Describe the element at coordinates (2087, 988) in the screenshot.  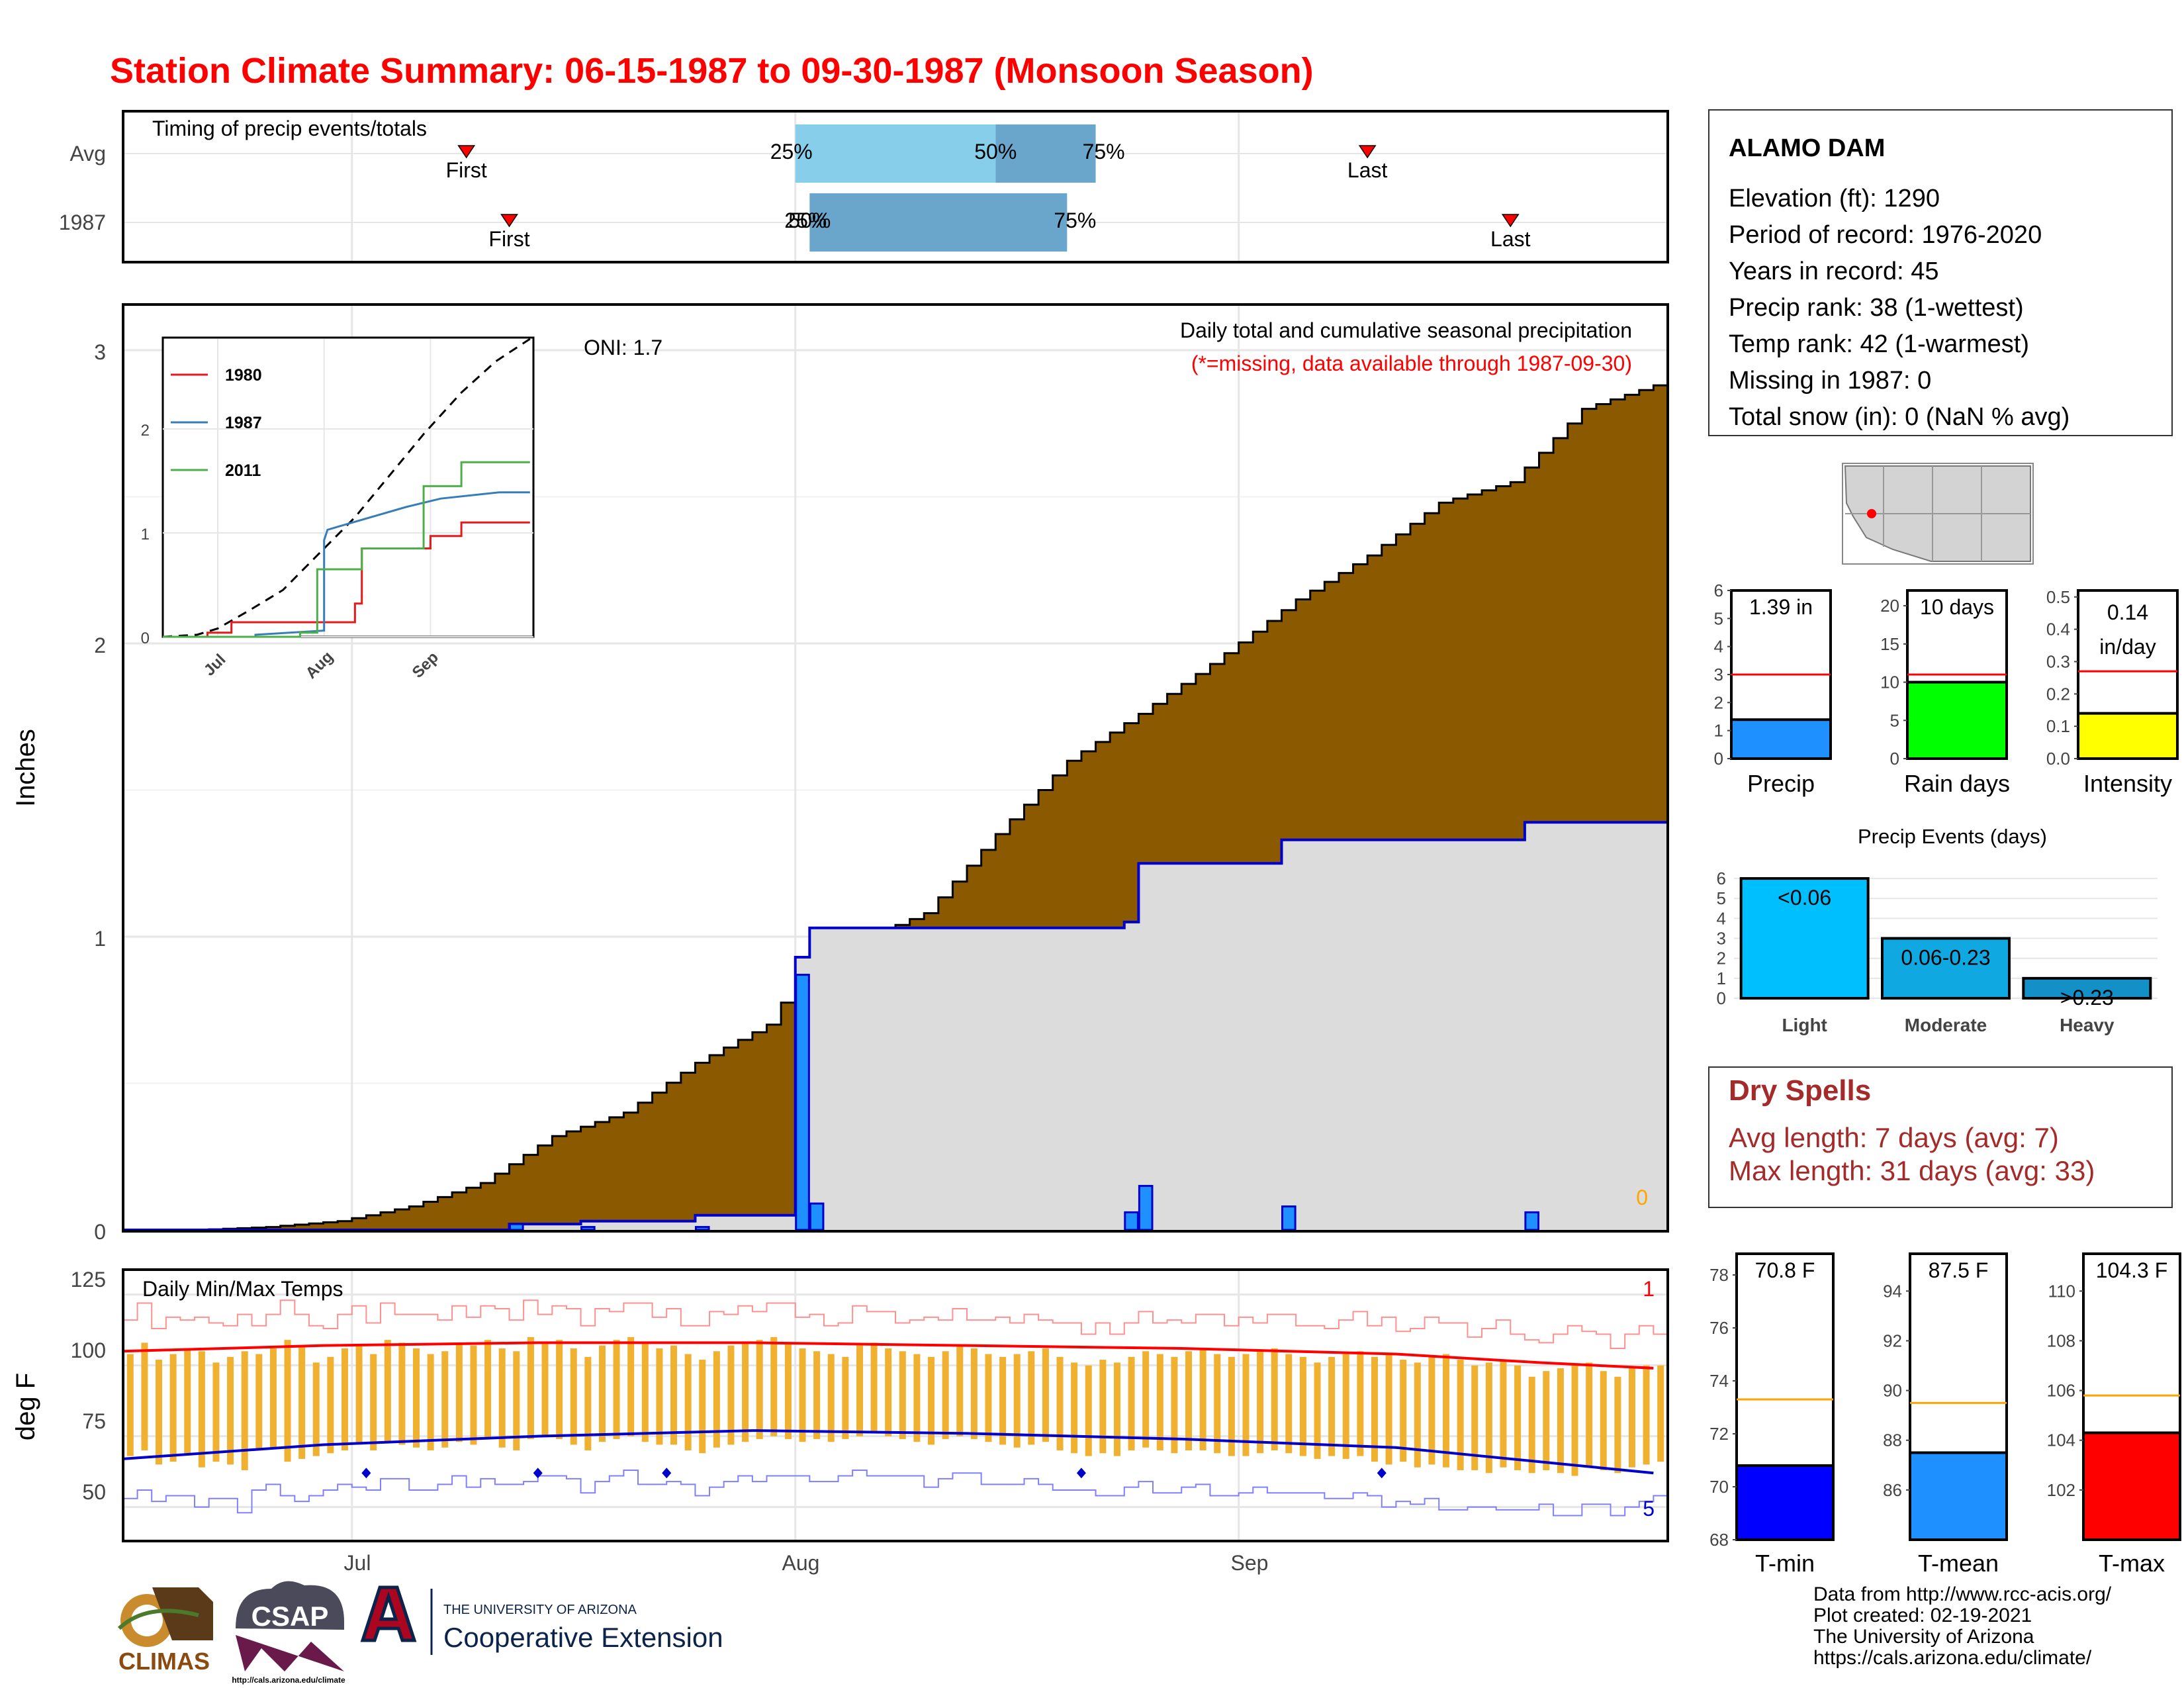
I see `events-bar-heavy` at that location.